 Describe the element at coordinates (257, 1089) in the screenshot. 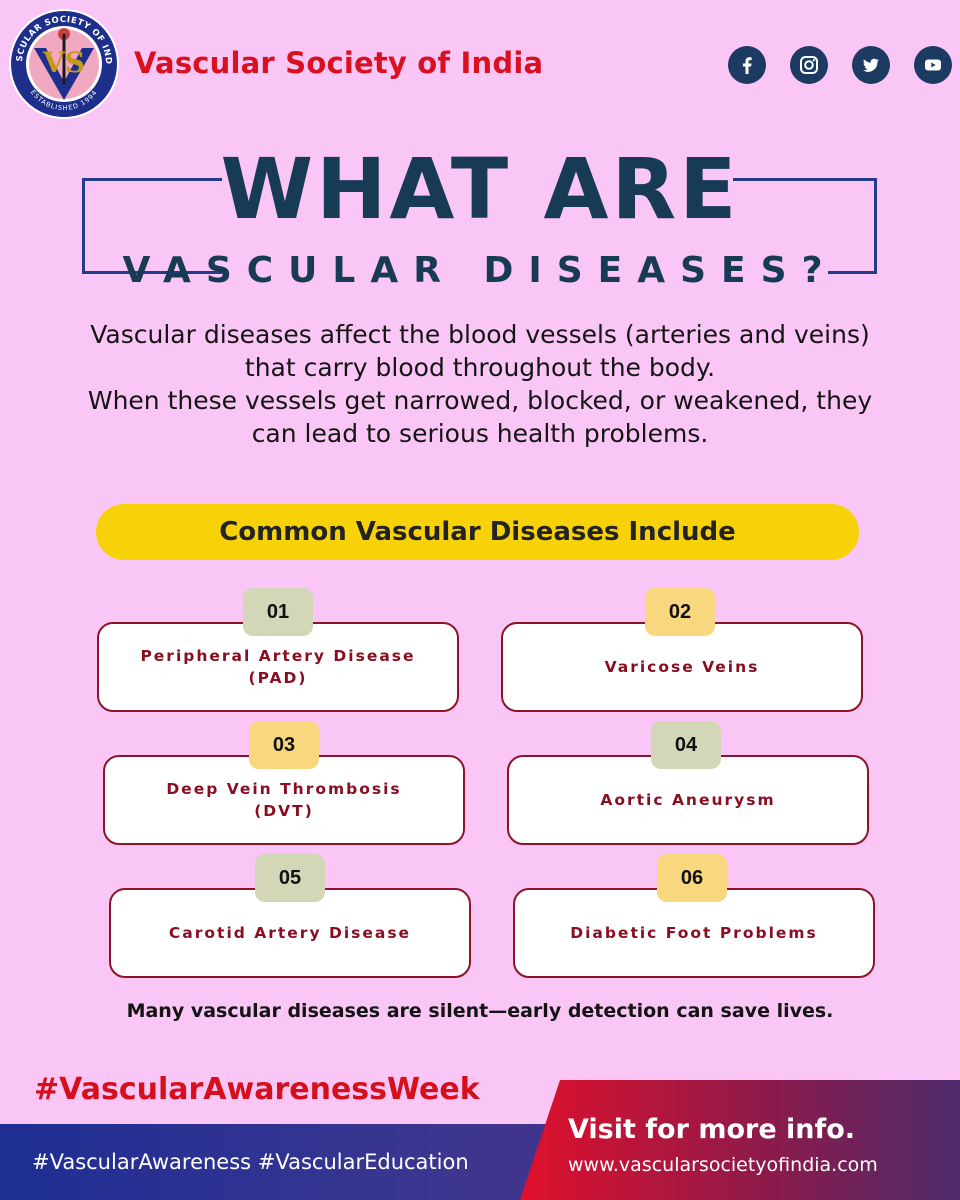

I see `campaign-hashtag: #VascularAwarenessWeek` at that location.